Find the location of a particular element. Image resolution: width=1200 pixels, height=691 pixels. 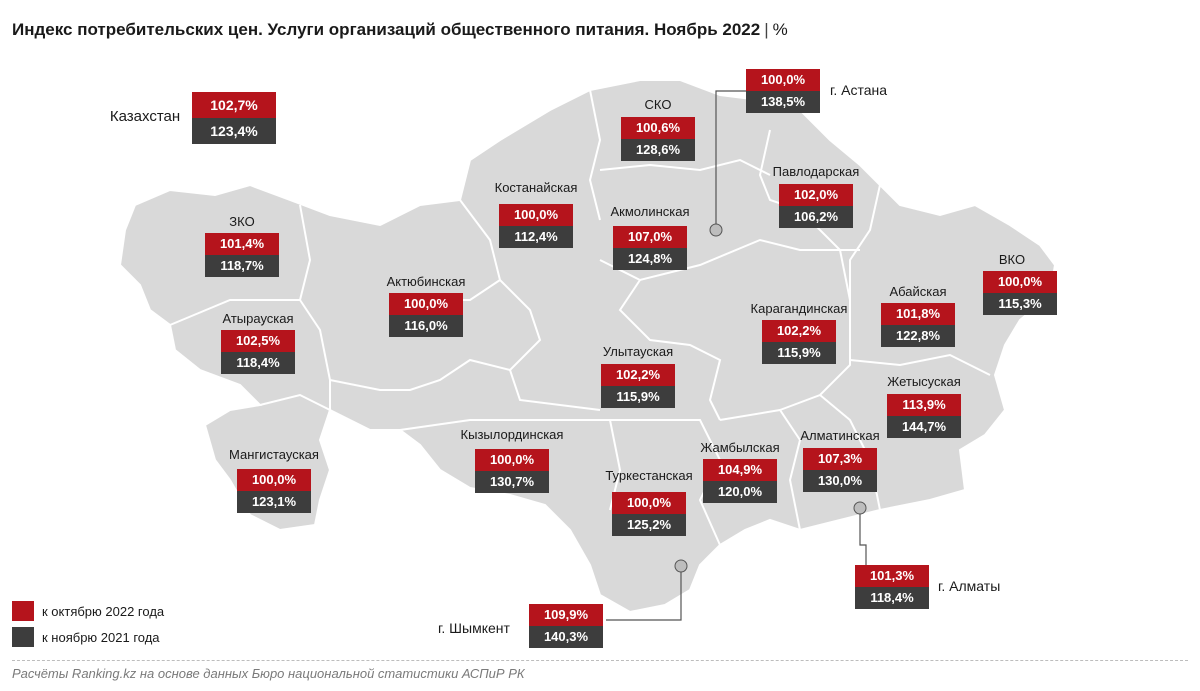

value-box: 109,9% 140,3% is located at coordinates (566, 626).